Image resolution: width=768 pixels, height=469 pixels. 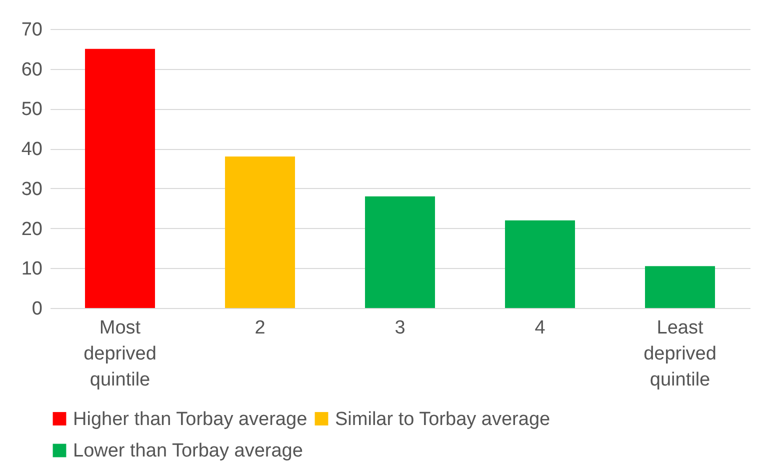 I want to click on y-tick-label: 20, so click(x=31, y=229).